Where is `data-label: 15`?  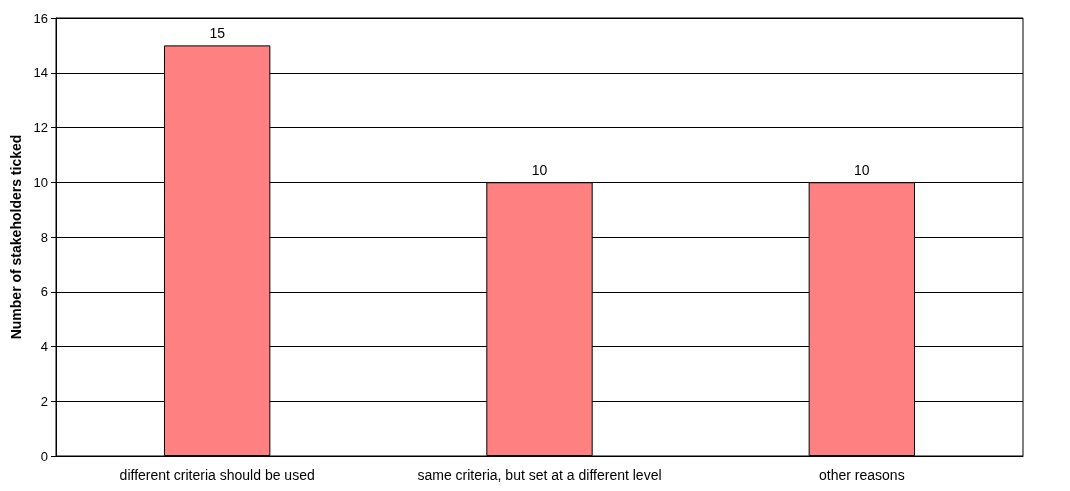 data-label: 15 is located at coordinates (217, 33).